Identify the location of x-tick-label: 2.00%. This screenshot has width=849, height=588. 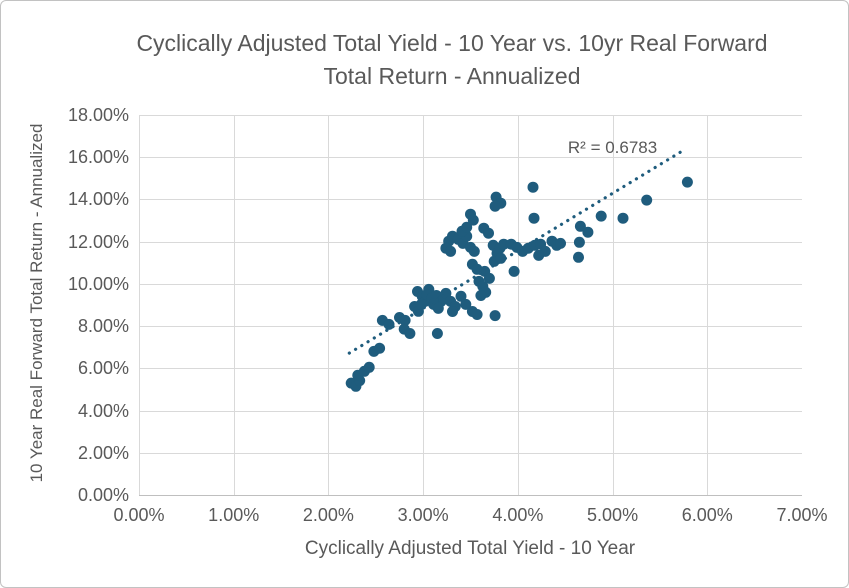
(328, 515).